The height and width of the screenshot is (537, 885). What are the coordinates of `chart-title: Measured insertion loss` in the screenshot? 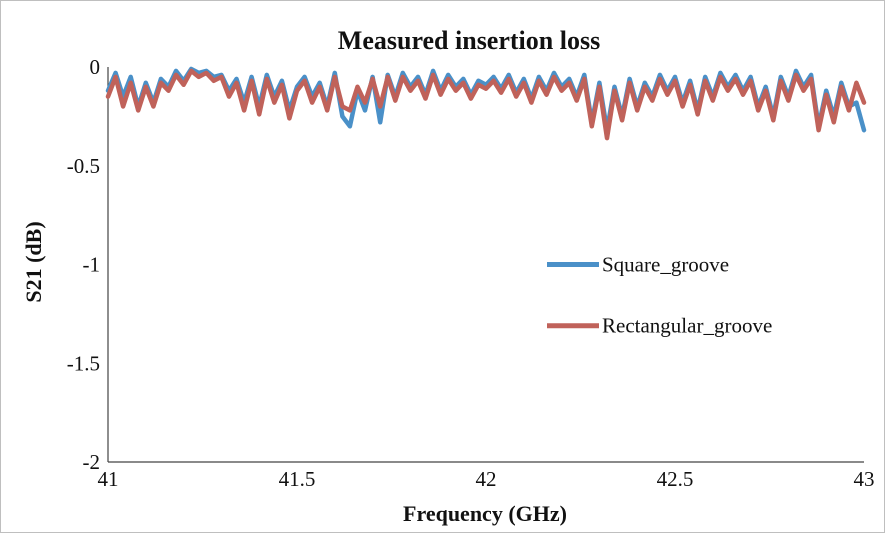 It's located at (469, 40).